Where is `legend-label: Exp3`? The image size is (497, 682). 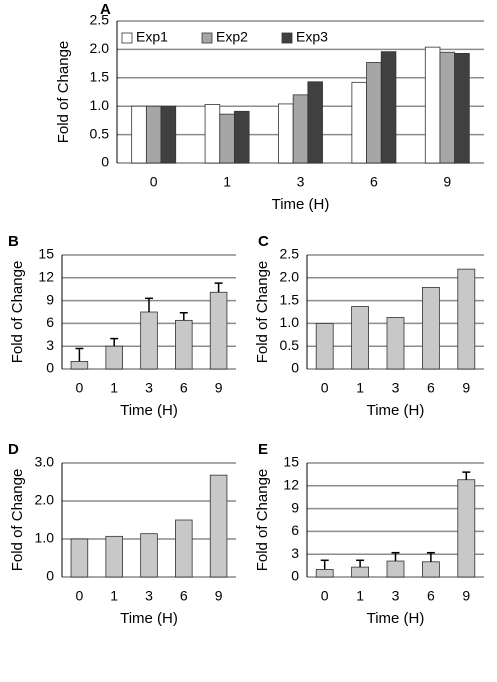
legend-label: Exp3 is located at coordinates (312, 37).